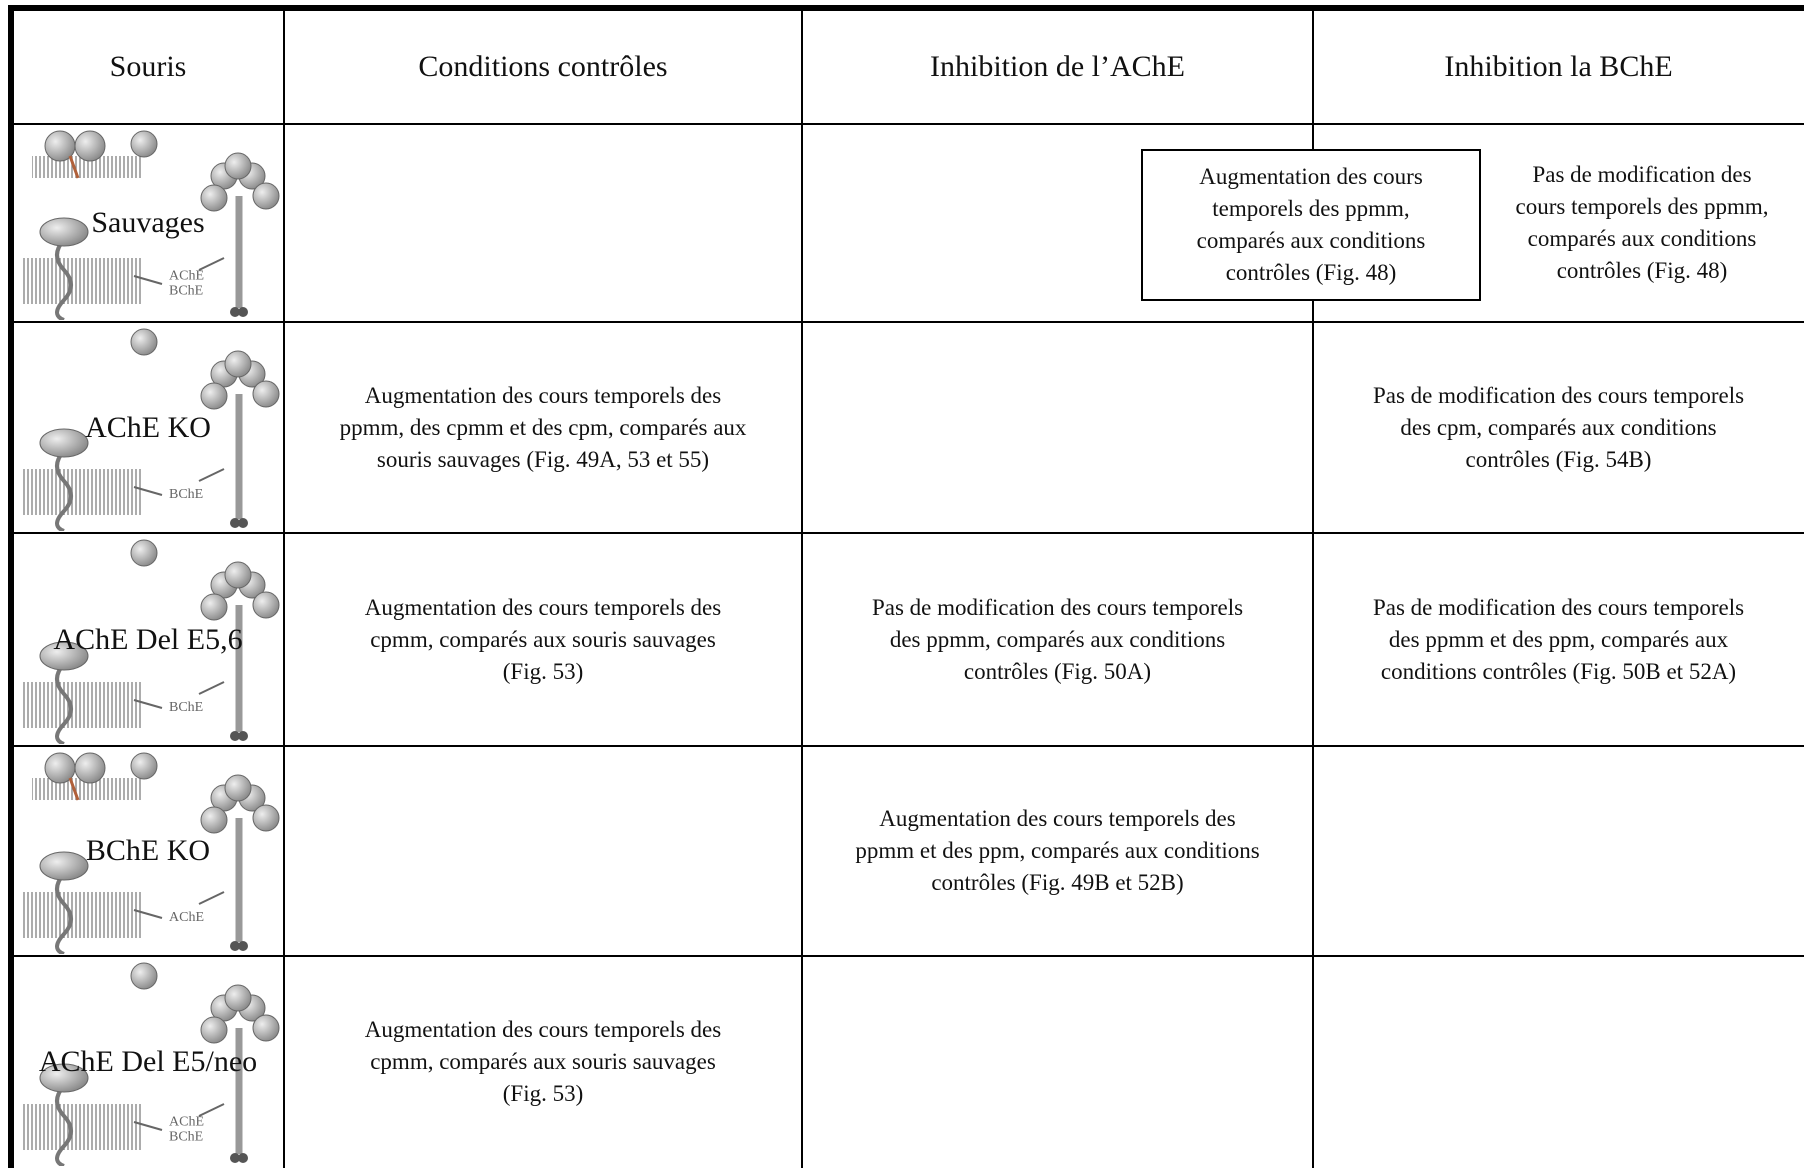  I want to click on text-line: des cpm, comparés aux conditions, so click(1558, 427).